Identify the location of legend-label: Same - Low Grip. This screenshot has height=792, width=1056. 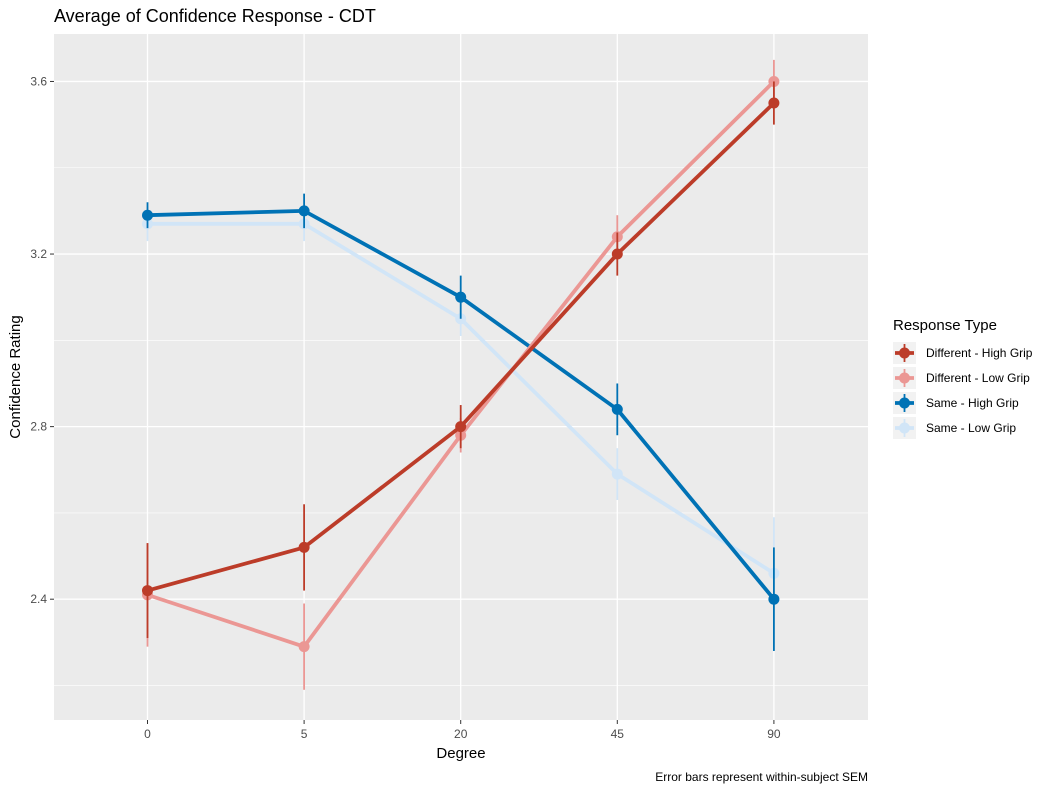
(971, 428).